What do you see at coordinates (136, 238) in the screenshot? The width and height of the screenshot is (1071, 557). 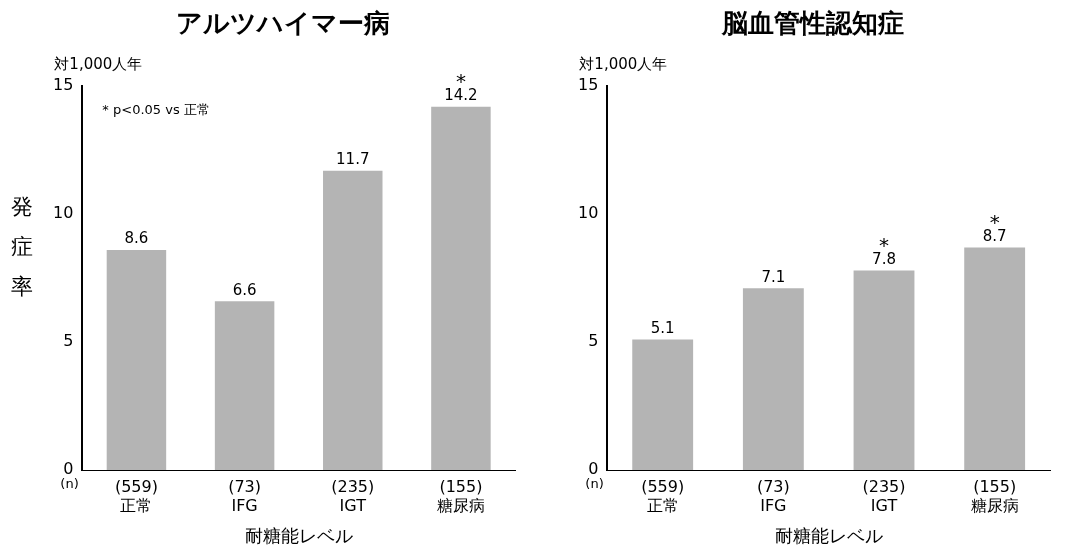 I see `data-label: 8.6` at bounding box center [136, 238].